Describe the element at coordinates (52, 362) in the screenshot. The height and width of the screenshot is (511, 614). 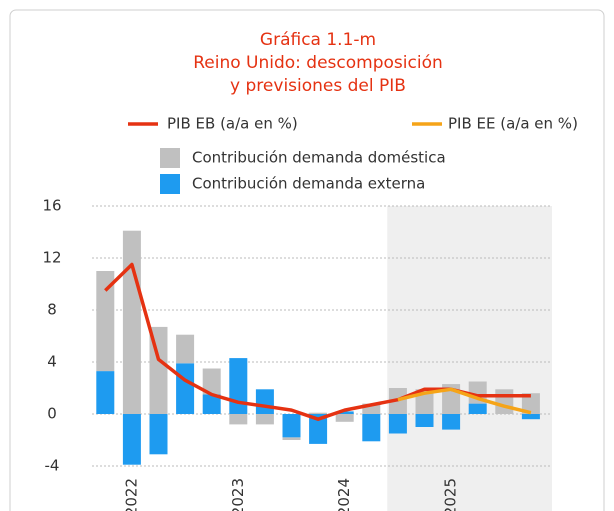
I see `y-tick-label: 4` at that location.